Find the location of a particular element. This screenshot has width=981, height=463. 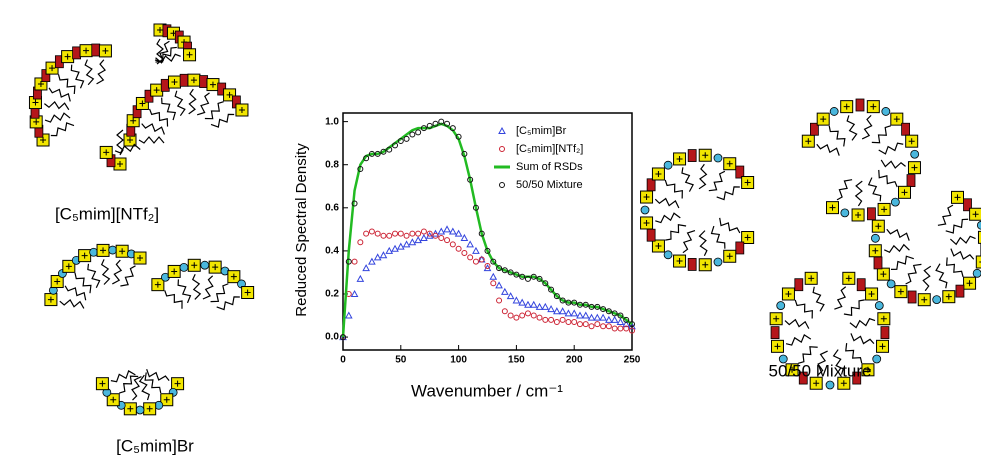

x-tick-label: 0 is located at coordinates (343, 360).